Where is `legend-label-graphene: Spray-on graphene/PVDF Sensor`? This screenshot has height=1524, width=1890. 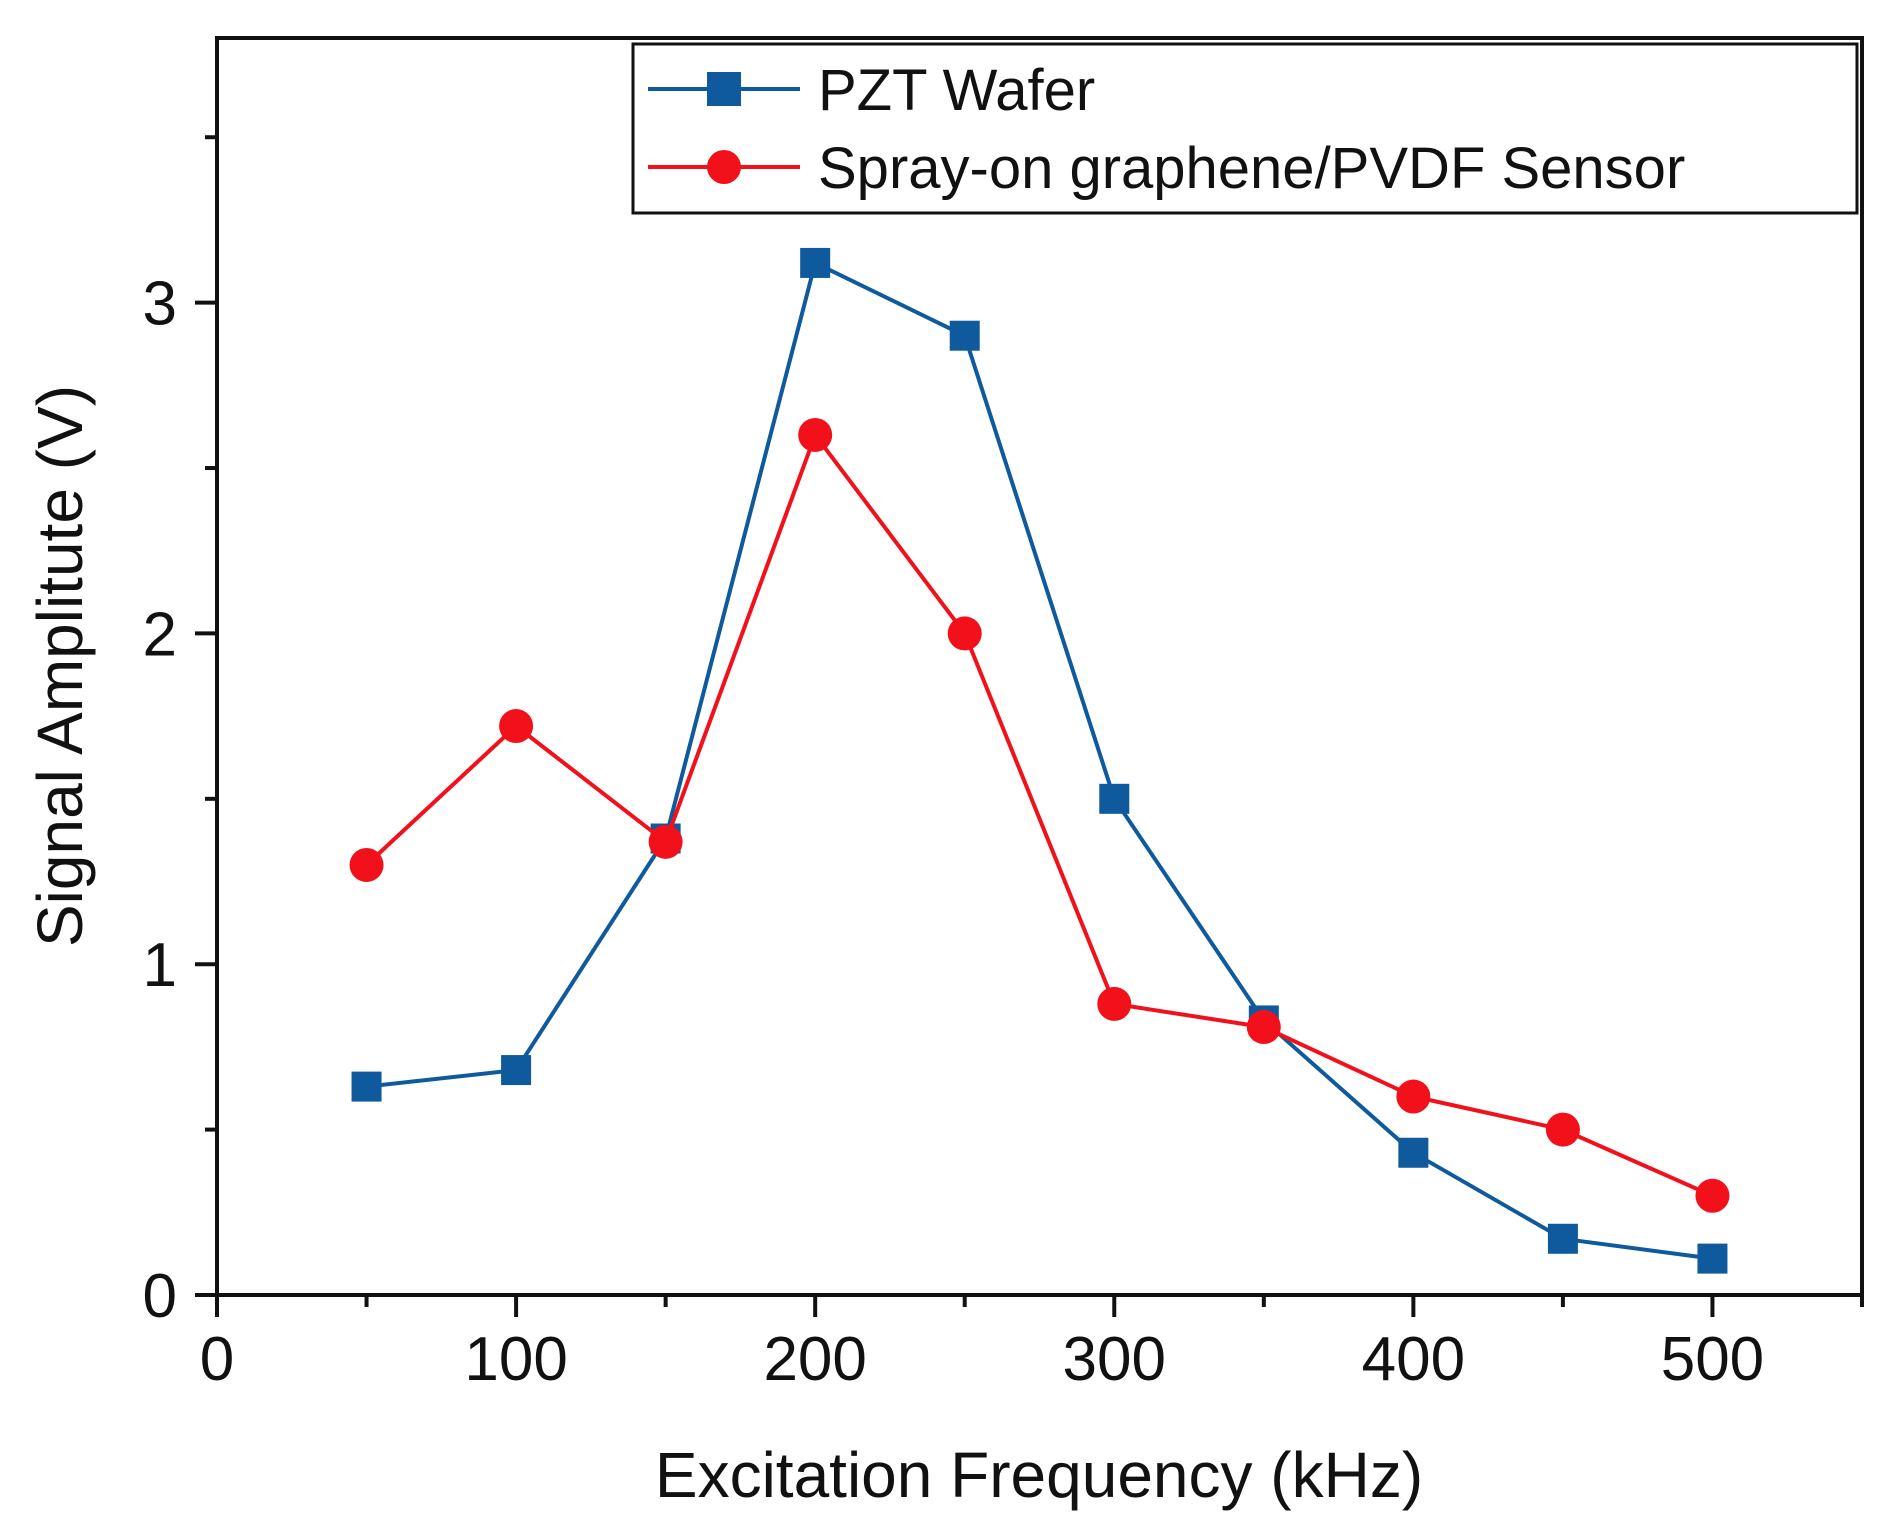 legend-label-graphene: Spray-on graphene/PVDF Sensor is located at coordinates (1251, 168).